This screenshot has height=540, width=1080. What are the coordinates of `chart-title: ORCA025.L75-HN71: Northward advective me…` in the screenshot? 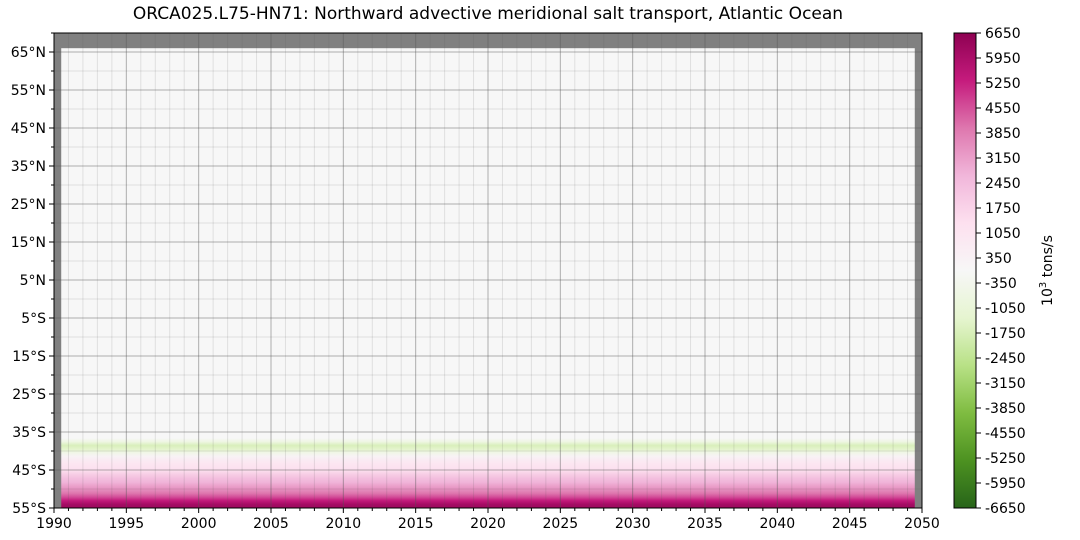 It's located at (488, 14).